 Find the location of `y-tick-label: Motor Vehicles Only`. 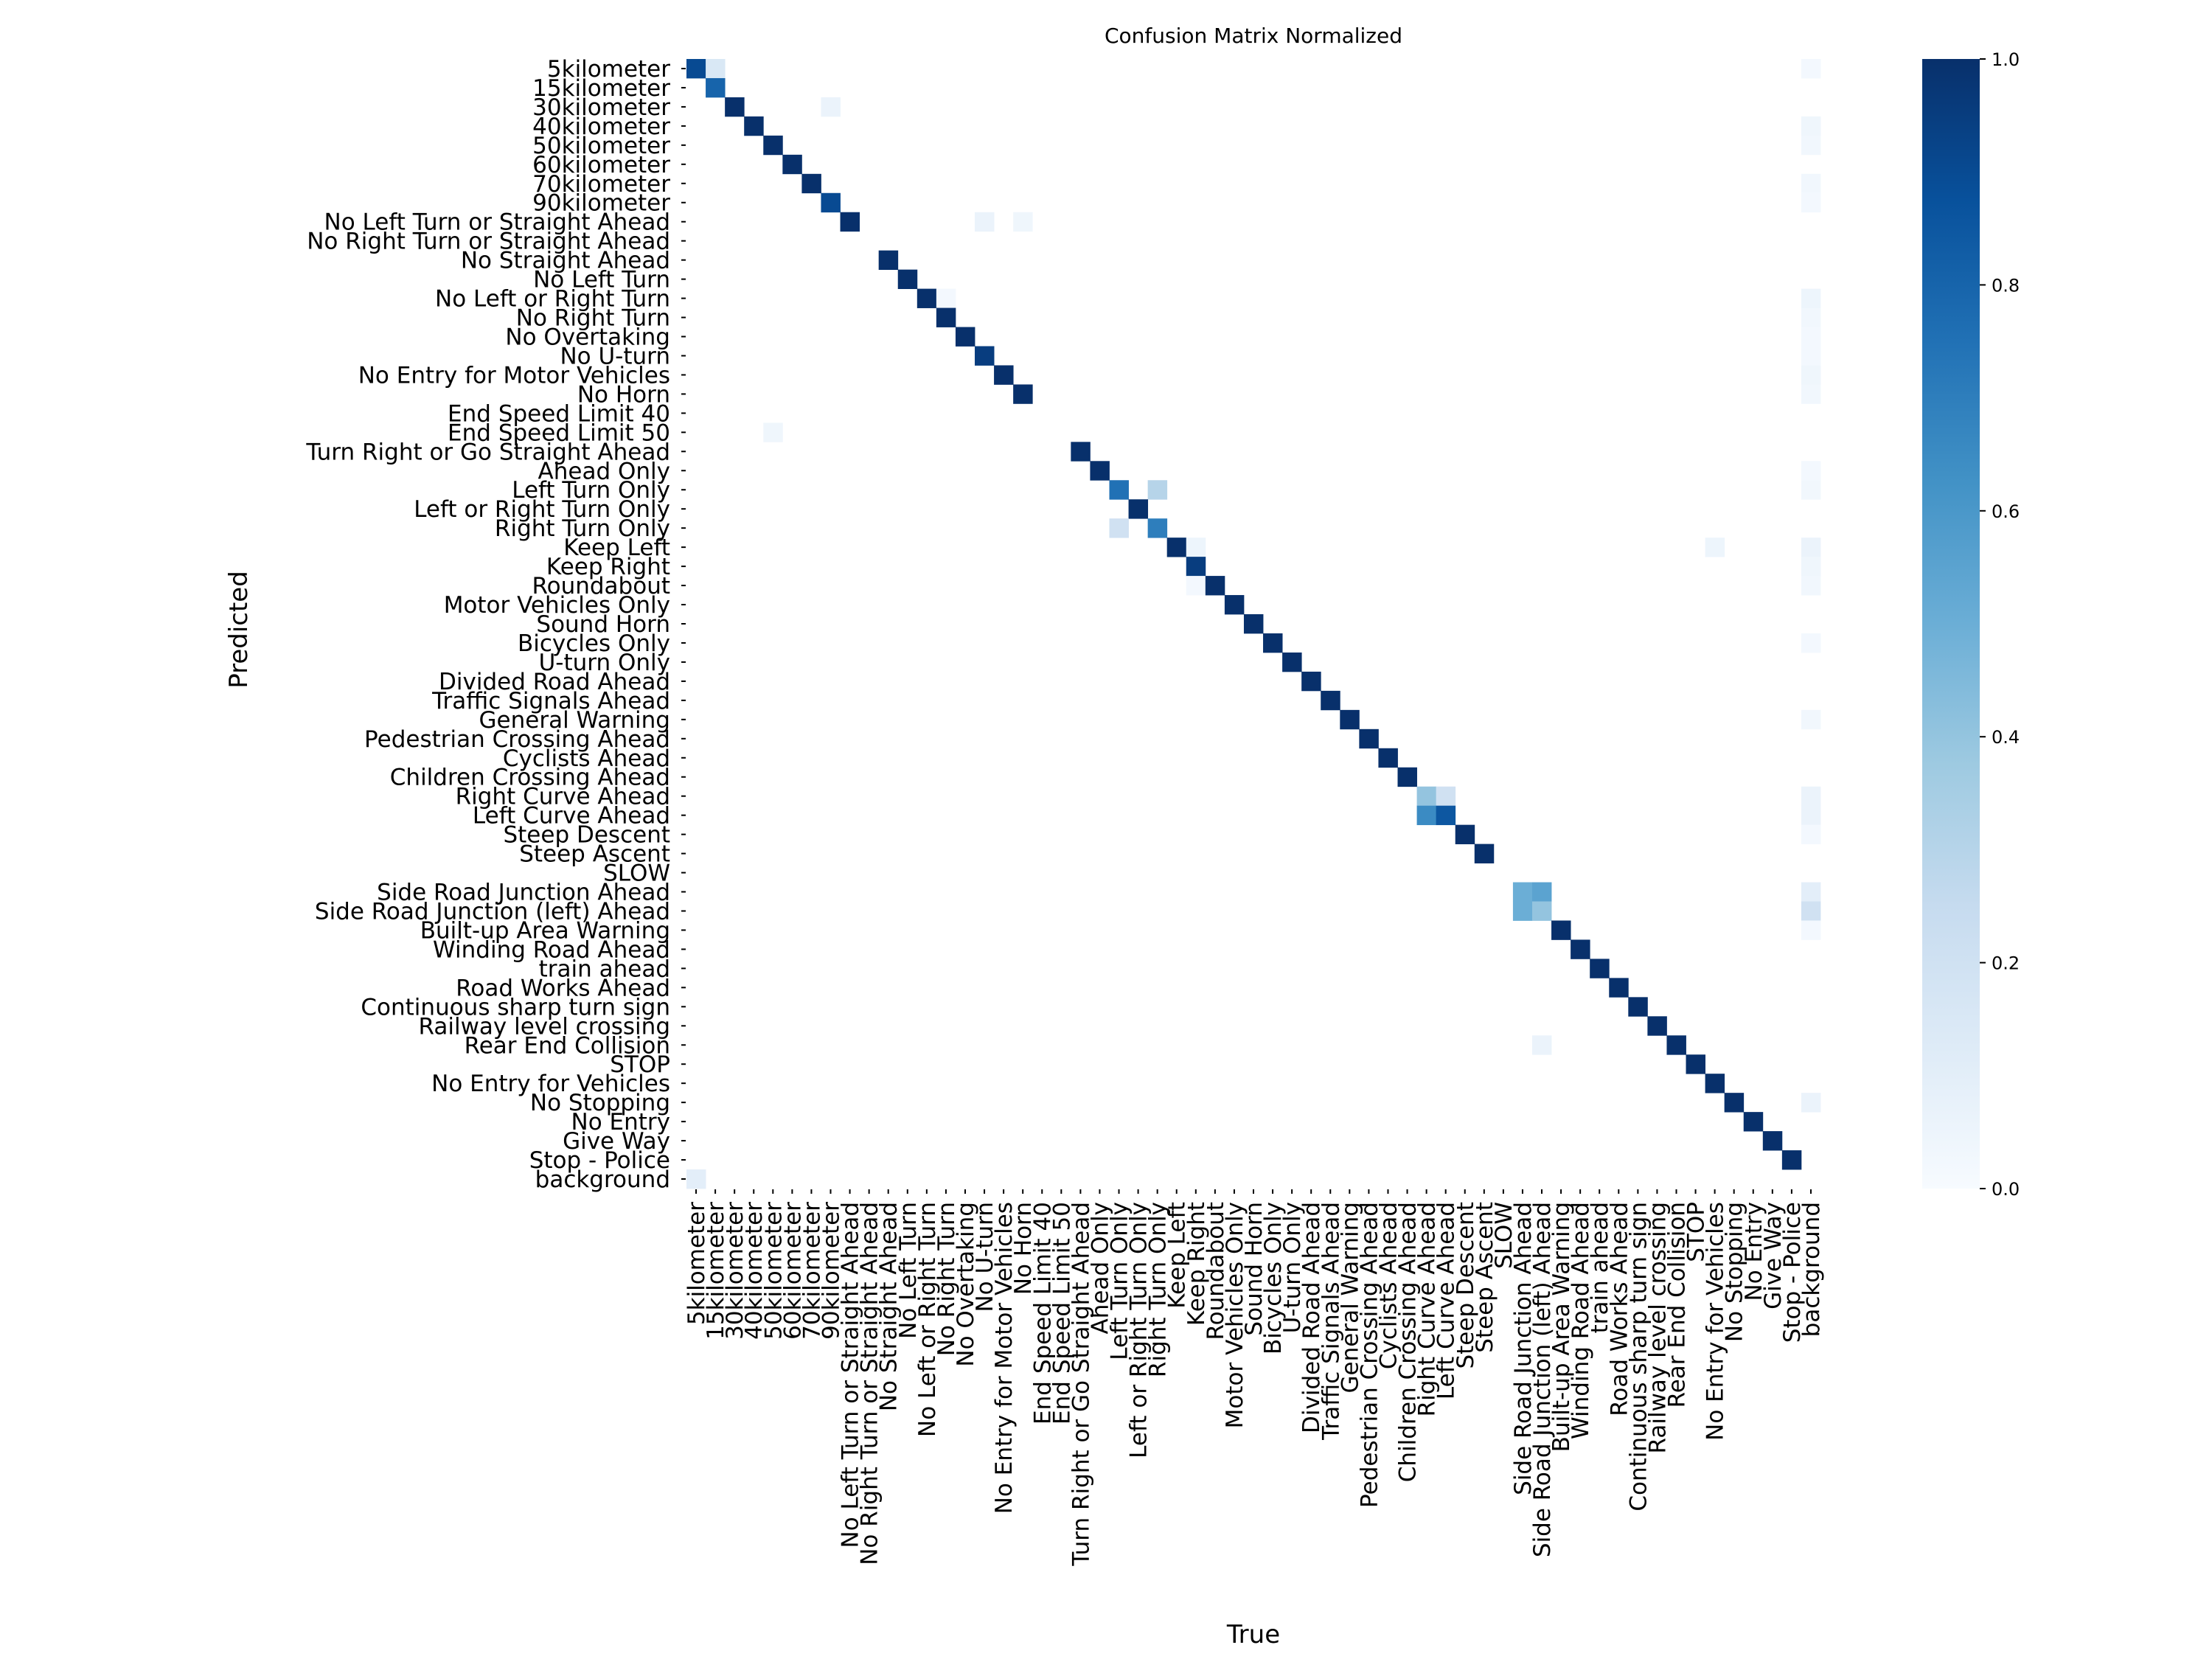

y-tick-label: Motor Vehicles Only is located at coordinates (557, 605).